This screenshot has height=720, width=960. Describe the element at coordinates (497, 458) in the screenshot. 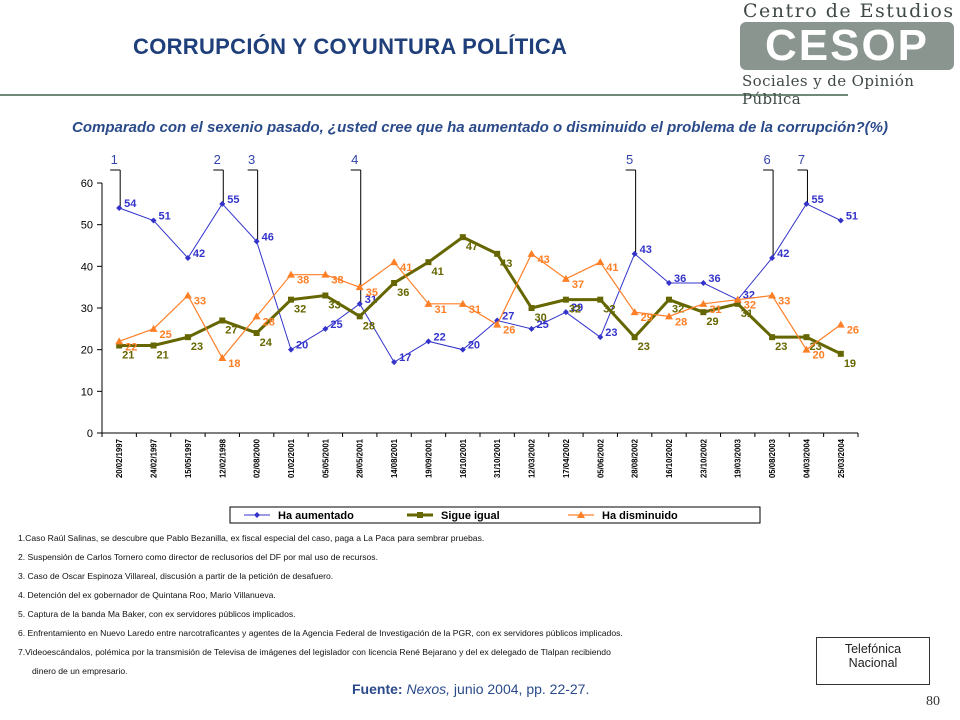

I see `x-tick-label: 31/10/2001` at that location.